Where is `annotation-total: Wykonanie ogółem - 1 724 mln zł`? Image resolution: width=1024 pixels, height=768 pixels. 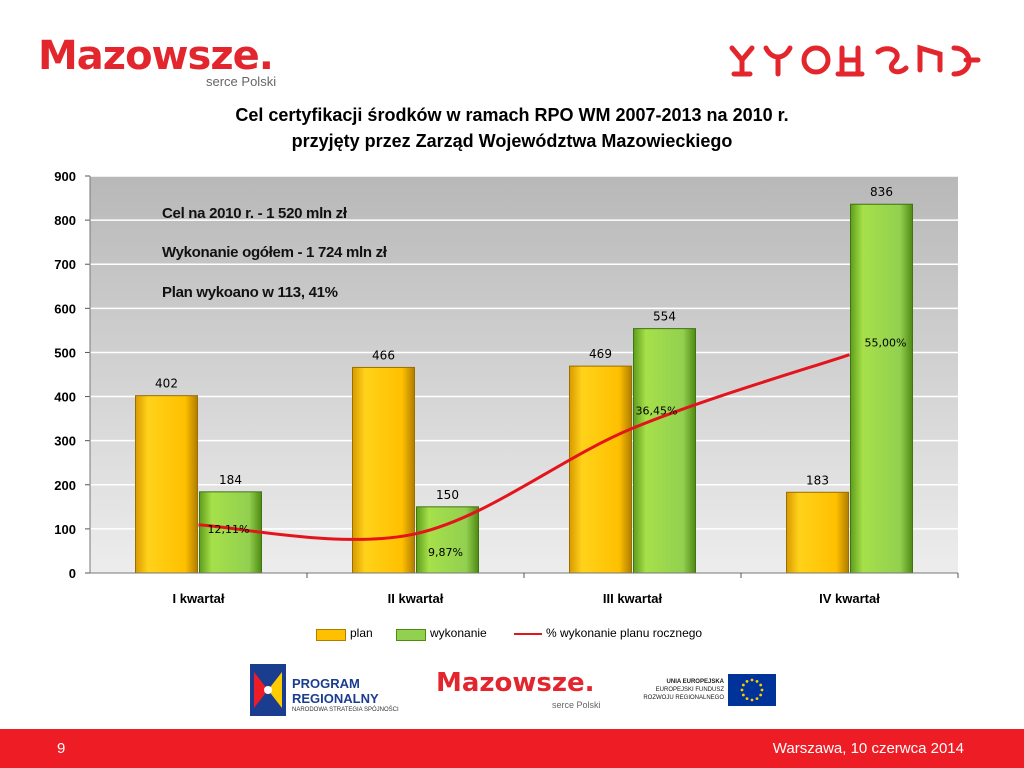
annotation-total: Wykonanie ogółem - 1 724 mln zł is located at coordinates (274, 252).